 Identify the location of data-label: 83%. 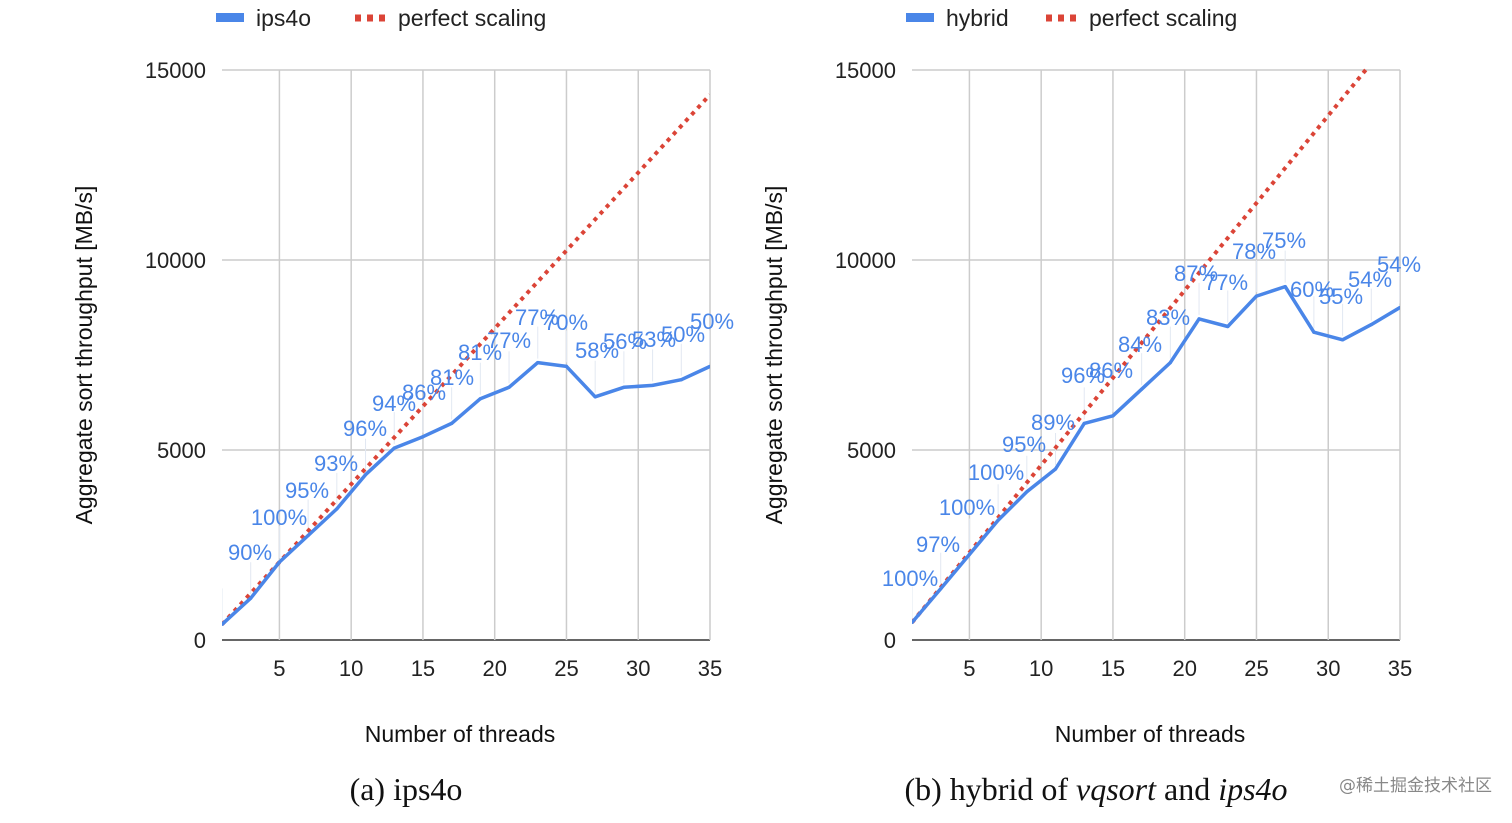
(1168, 317).